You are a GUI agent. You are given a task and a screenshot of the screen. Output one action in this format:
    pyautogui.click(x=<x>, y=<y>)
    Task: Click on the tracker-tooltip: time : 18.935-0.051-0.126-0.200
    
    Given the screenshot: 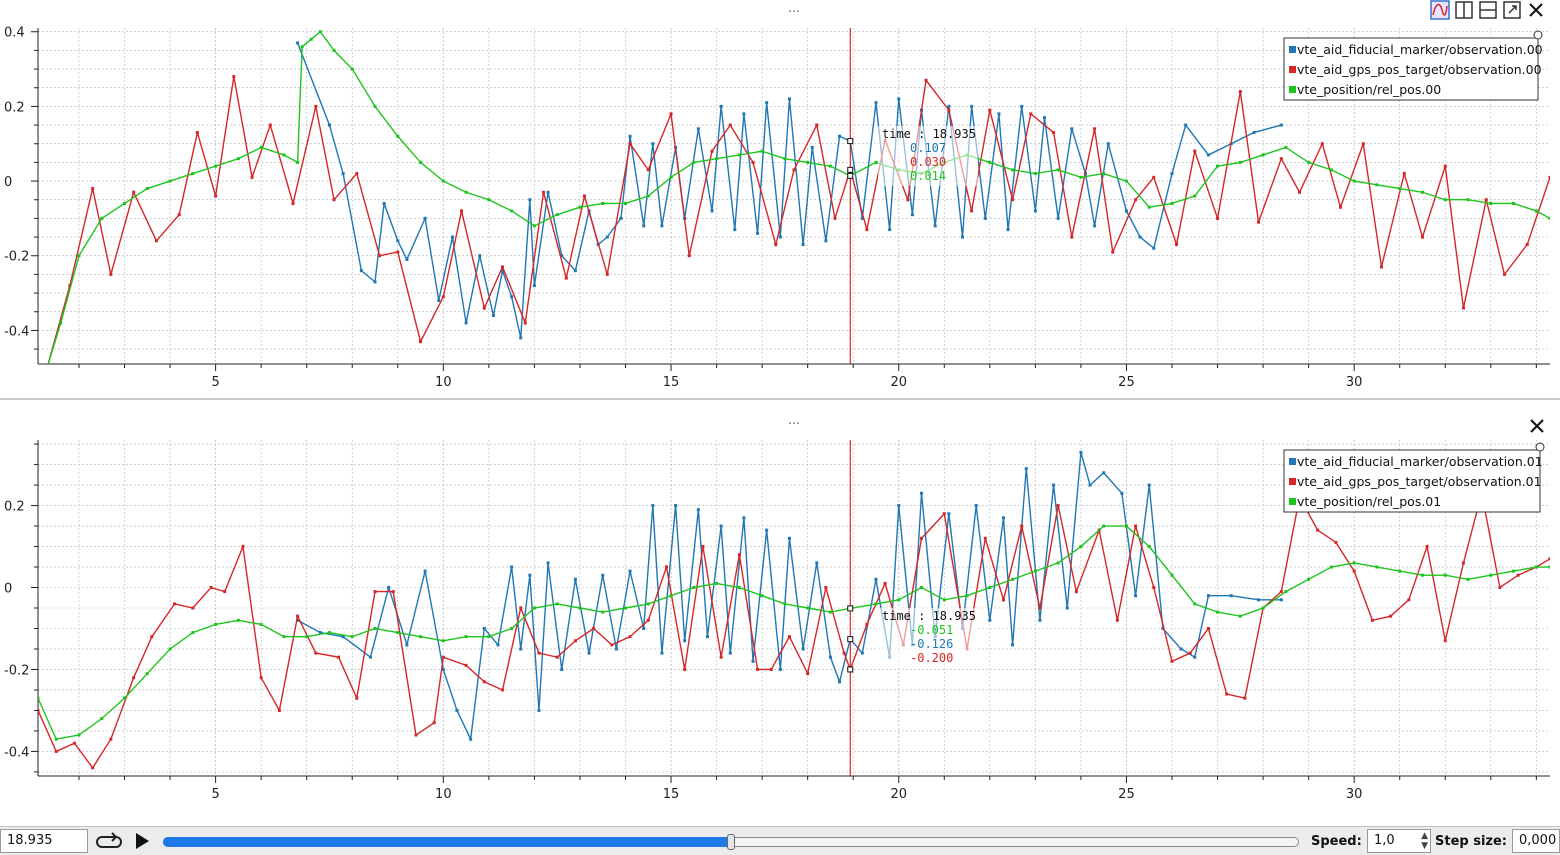 What is the action you would take?
    pyautogui.click(x=928, y=638)
    